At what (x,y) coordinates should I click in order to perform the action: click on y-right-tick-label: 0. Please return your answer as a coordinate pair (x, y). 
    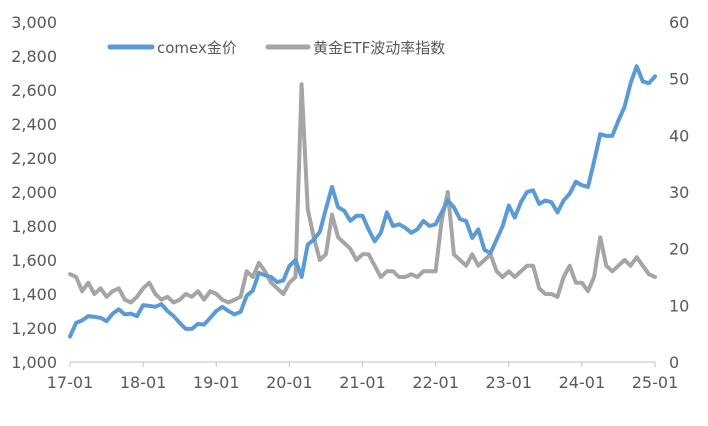
    Looking at the image, I should click on (674, 362).